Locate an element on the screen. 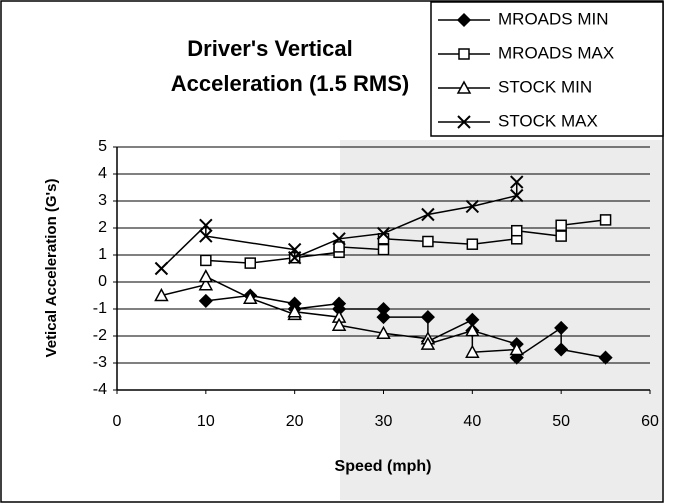 This screenshot has height=504, width=678. x-tick-label: 40 is located at coordinates (472, 421).